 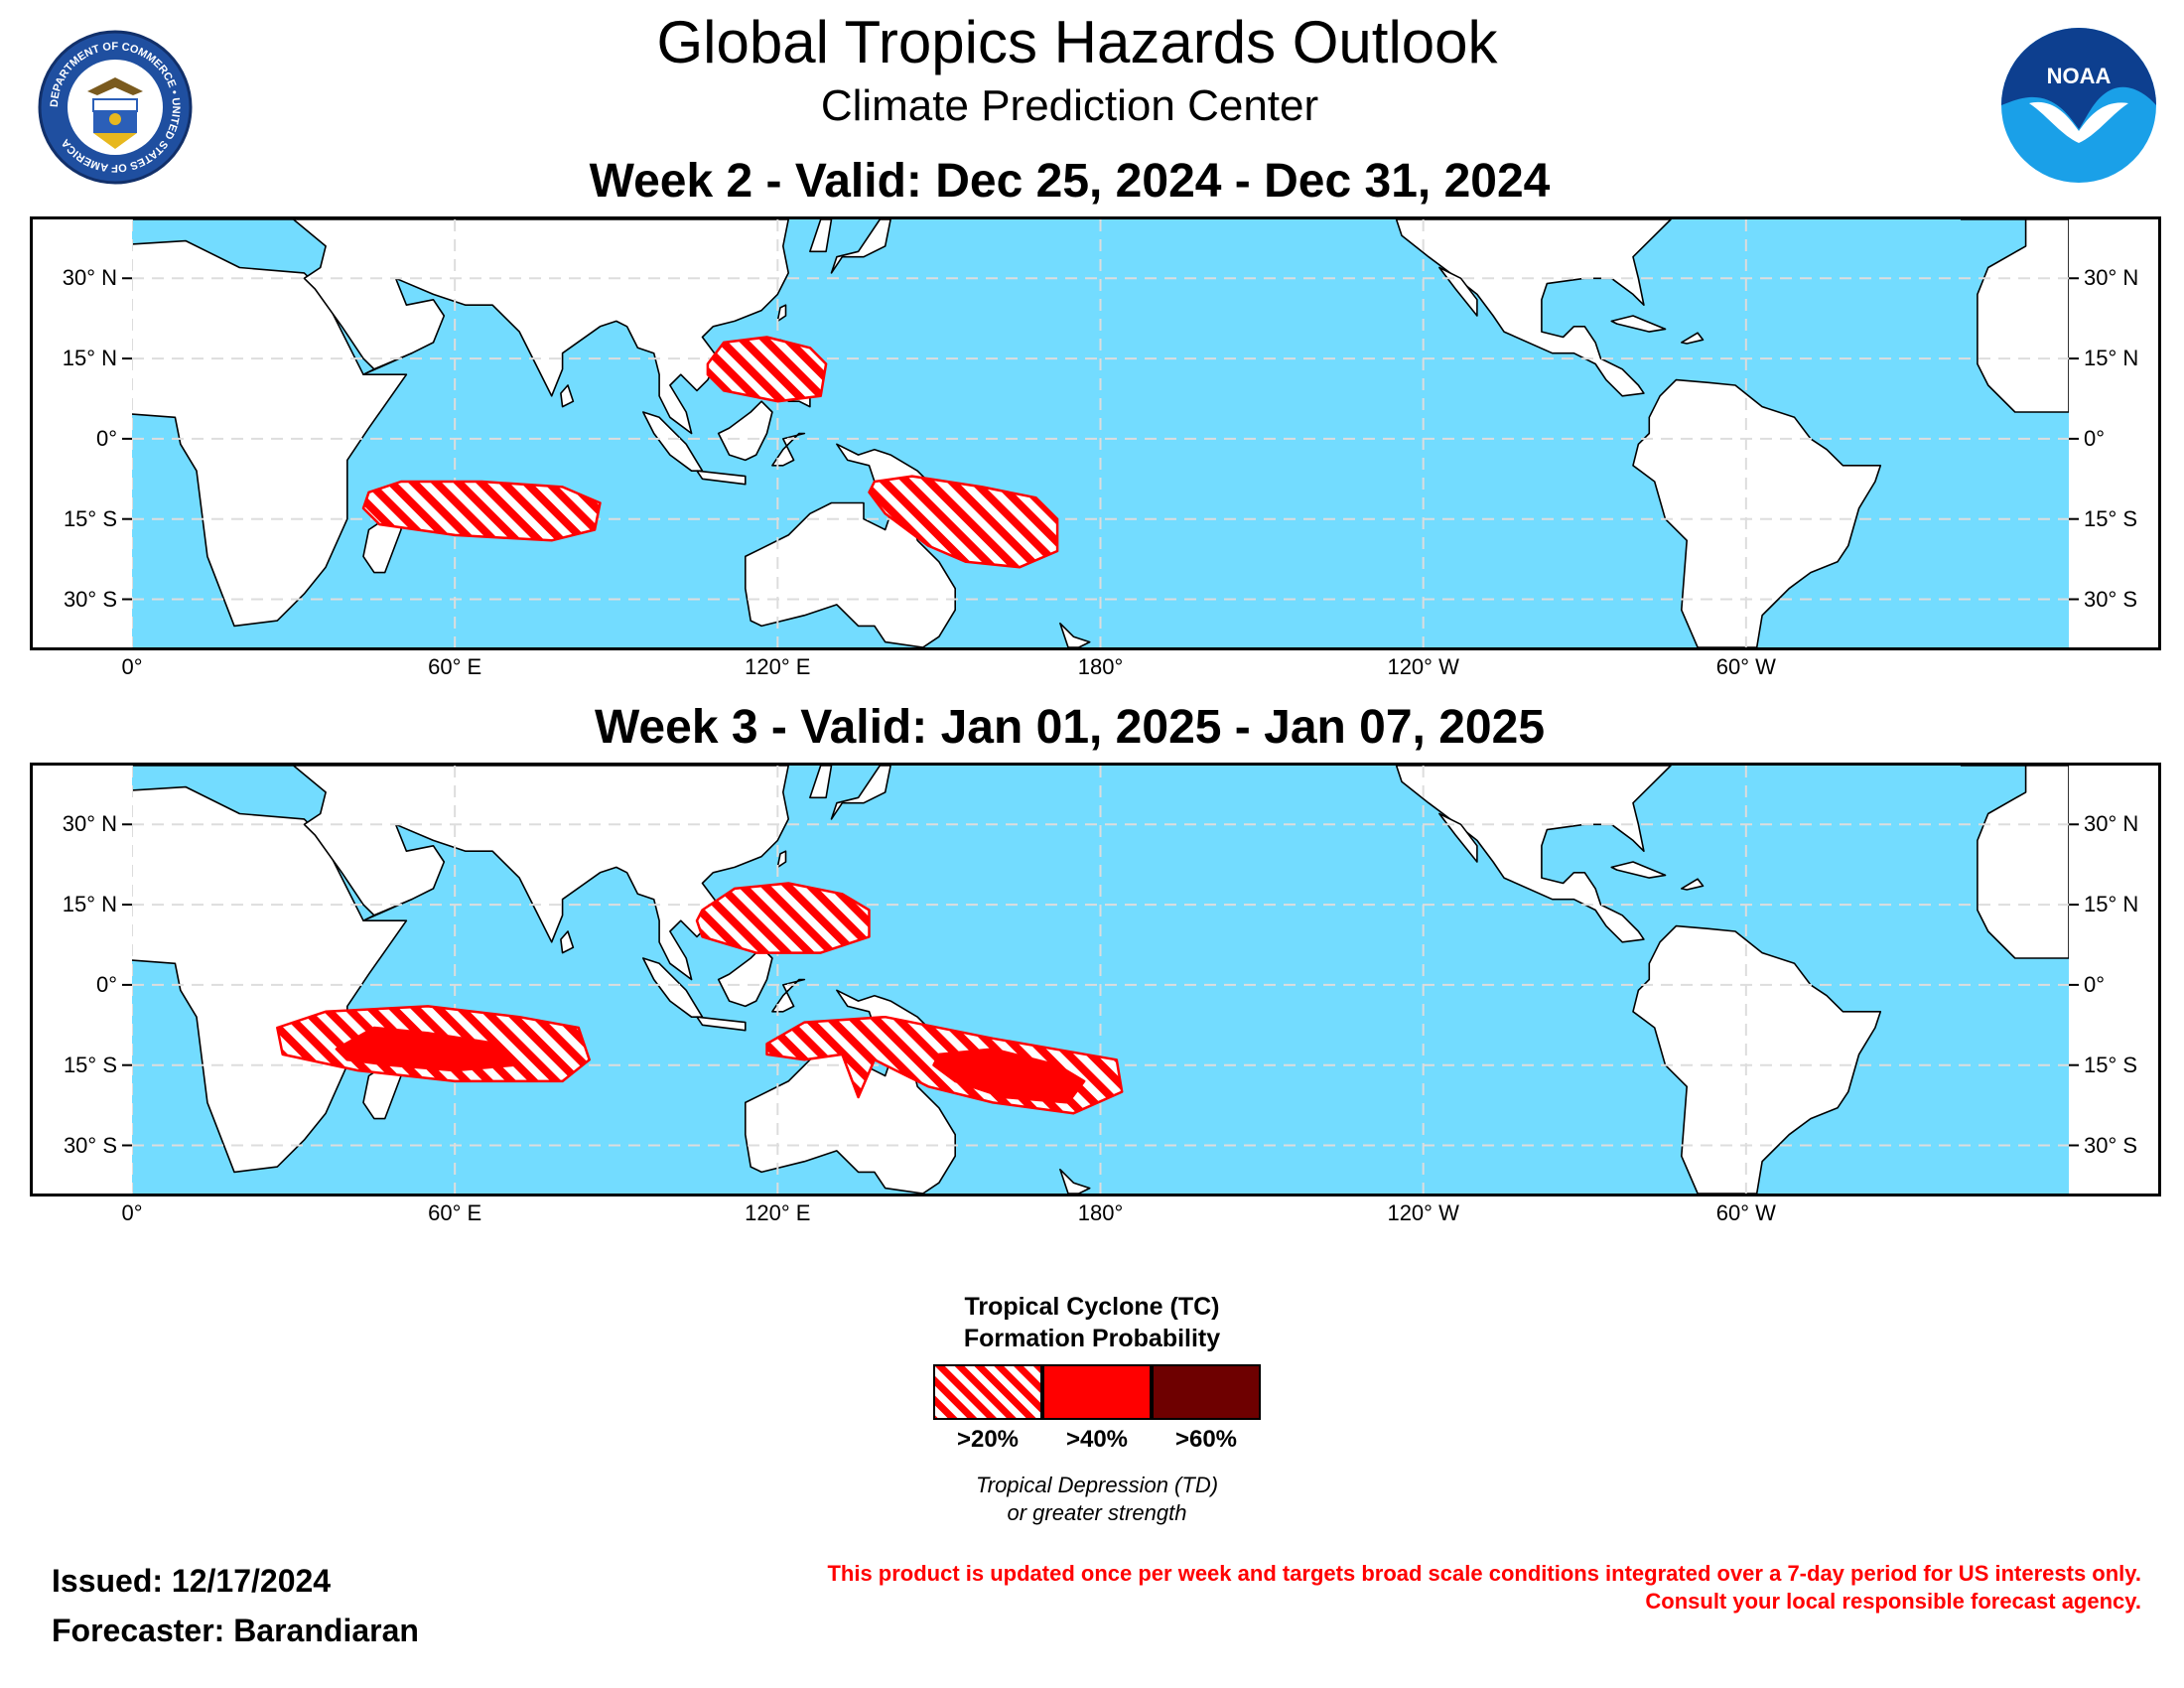 What do you see at coordinates (1097, 1439) in the screenshot?
I see `legend-label-40: >40%` at bounding box center [1097, 1439].